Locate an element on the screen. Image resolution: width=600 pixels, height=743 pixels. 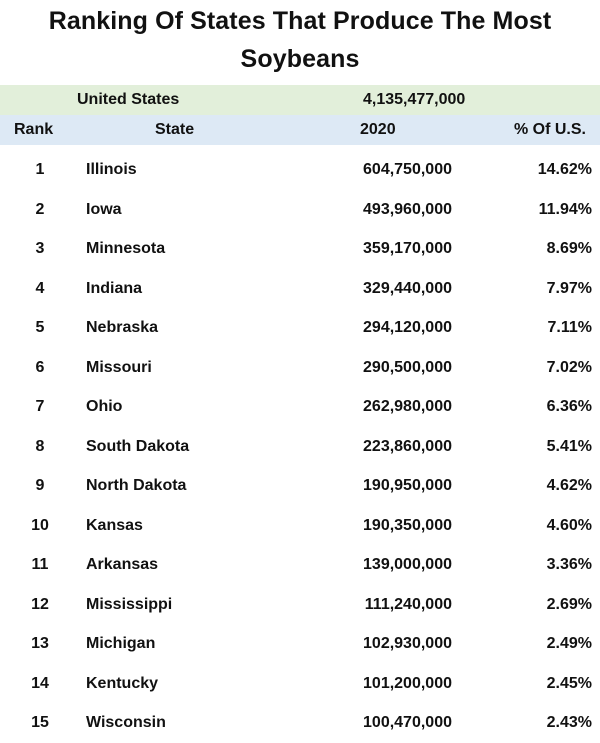
table-row: 12 Mississippi 111,240,000 2.69% is located at coordinates (300, 605).